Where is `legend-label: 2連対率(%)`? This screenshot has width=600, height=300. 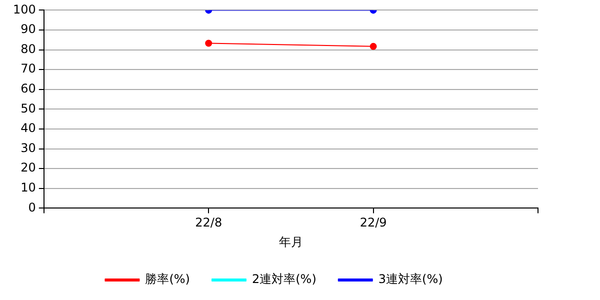 legend-label: 2連対率(%) is located at coordinates (284, 279).